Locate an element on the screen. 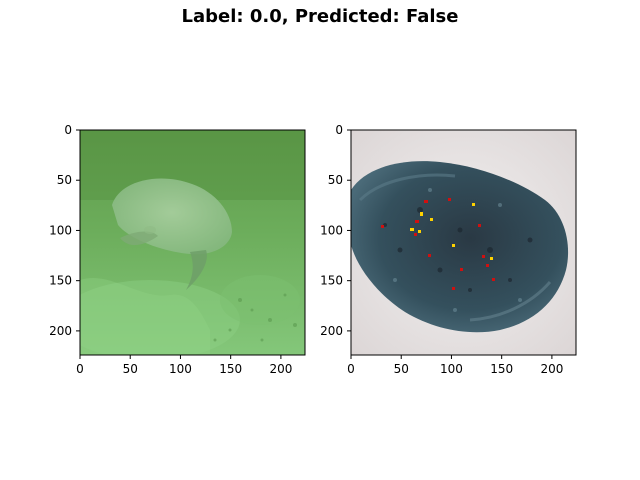 The image size is (640, 480). right-image-ytick-label: 0 is located at coordinates (339, 130).